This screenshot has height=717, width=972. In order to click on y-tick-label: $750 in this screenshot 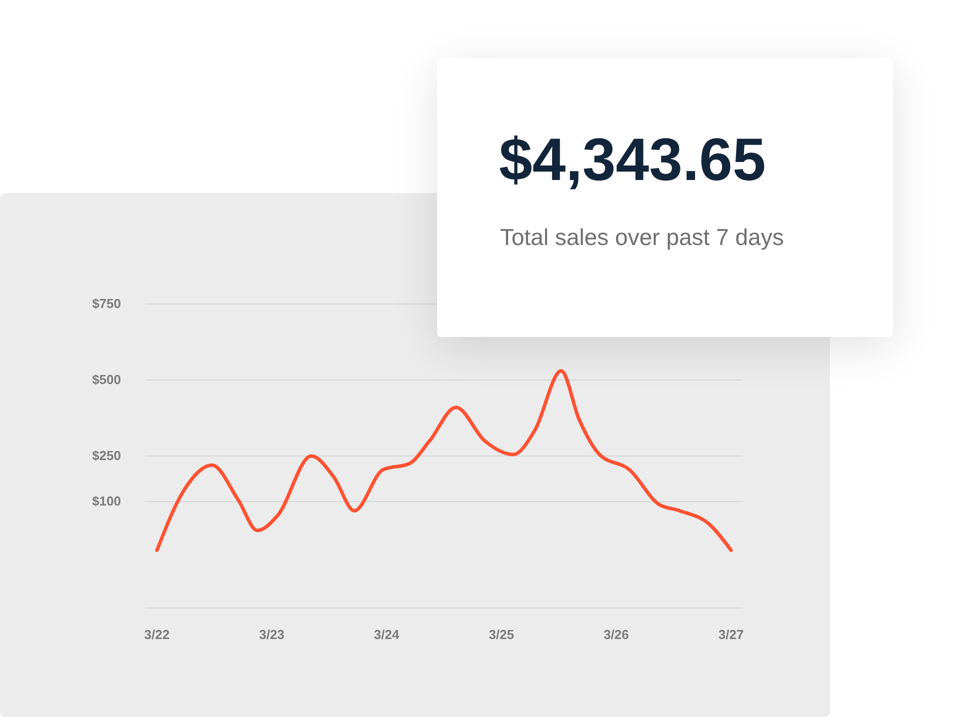, I will do `click(106, 303)`.